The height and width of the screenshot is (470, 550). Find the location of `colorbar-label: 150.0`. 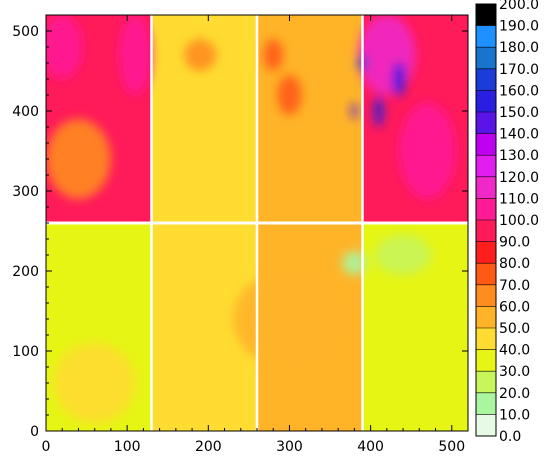

colorbar-label: 150.0 is located at coordinates (519, 113).